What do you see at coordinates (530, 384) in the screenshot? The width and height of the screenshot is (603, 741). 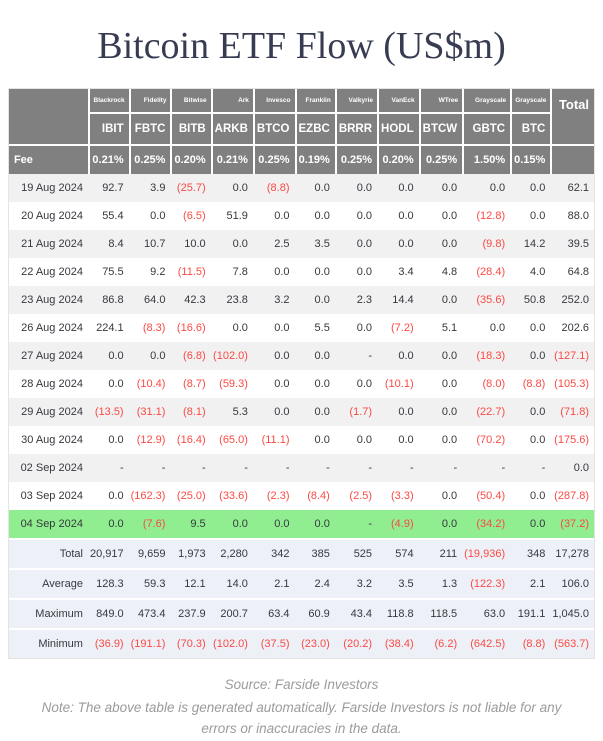 I see `value-cell: (8.8)` at bounding box center [530, 384].